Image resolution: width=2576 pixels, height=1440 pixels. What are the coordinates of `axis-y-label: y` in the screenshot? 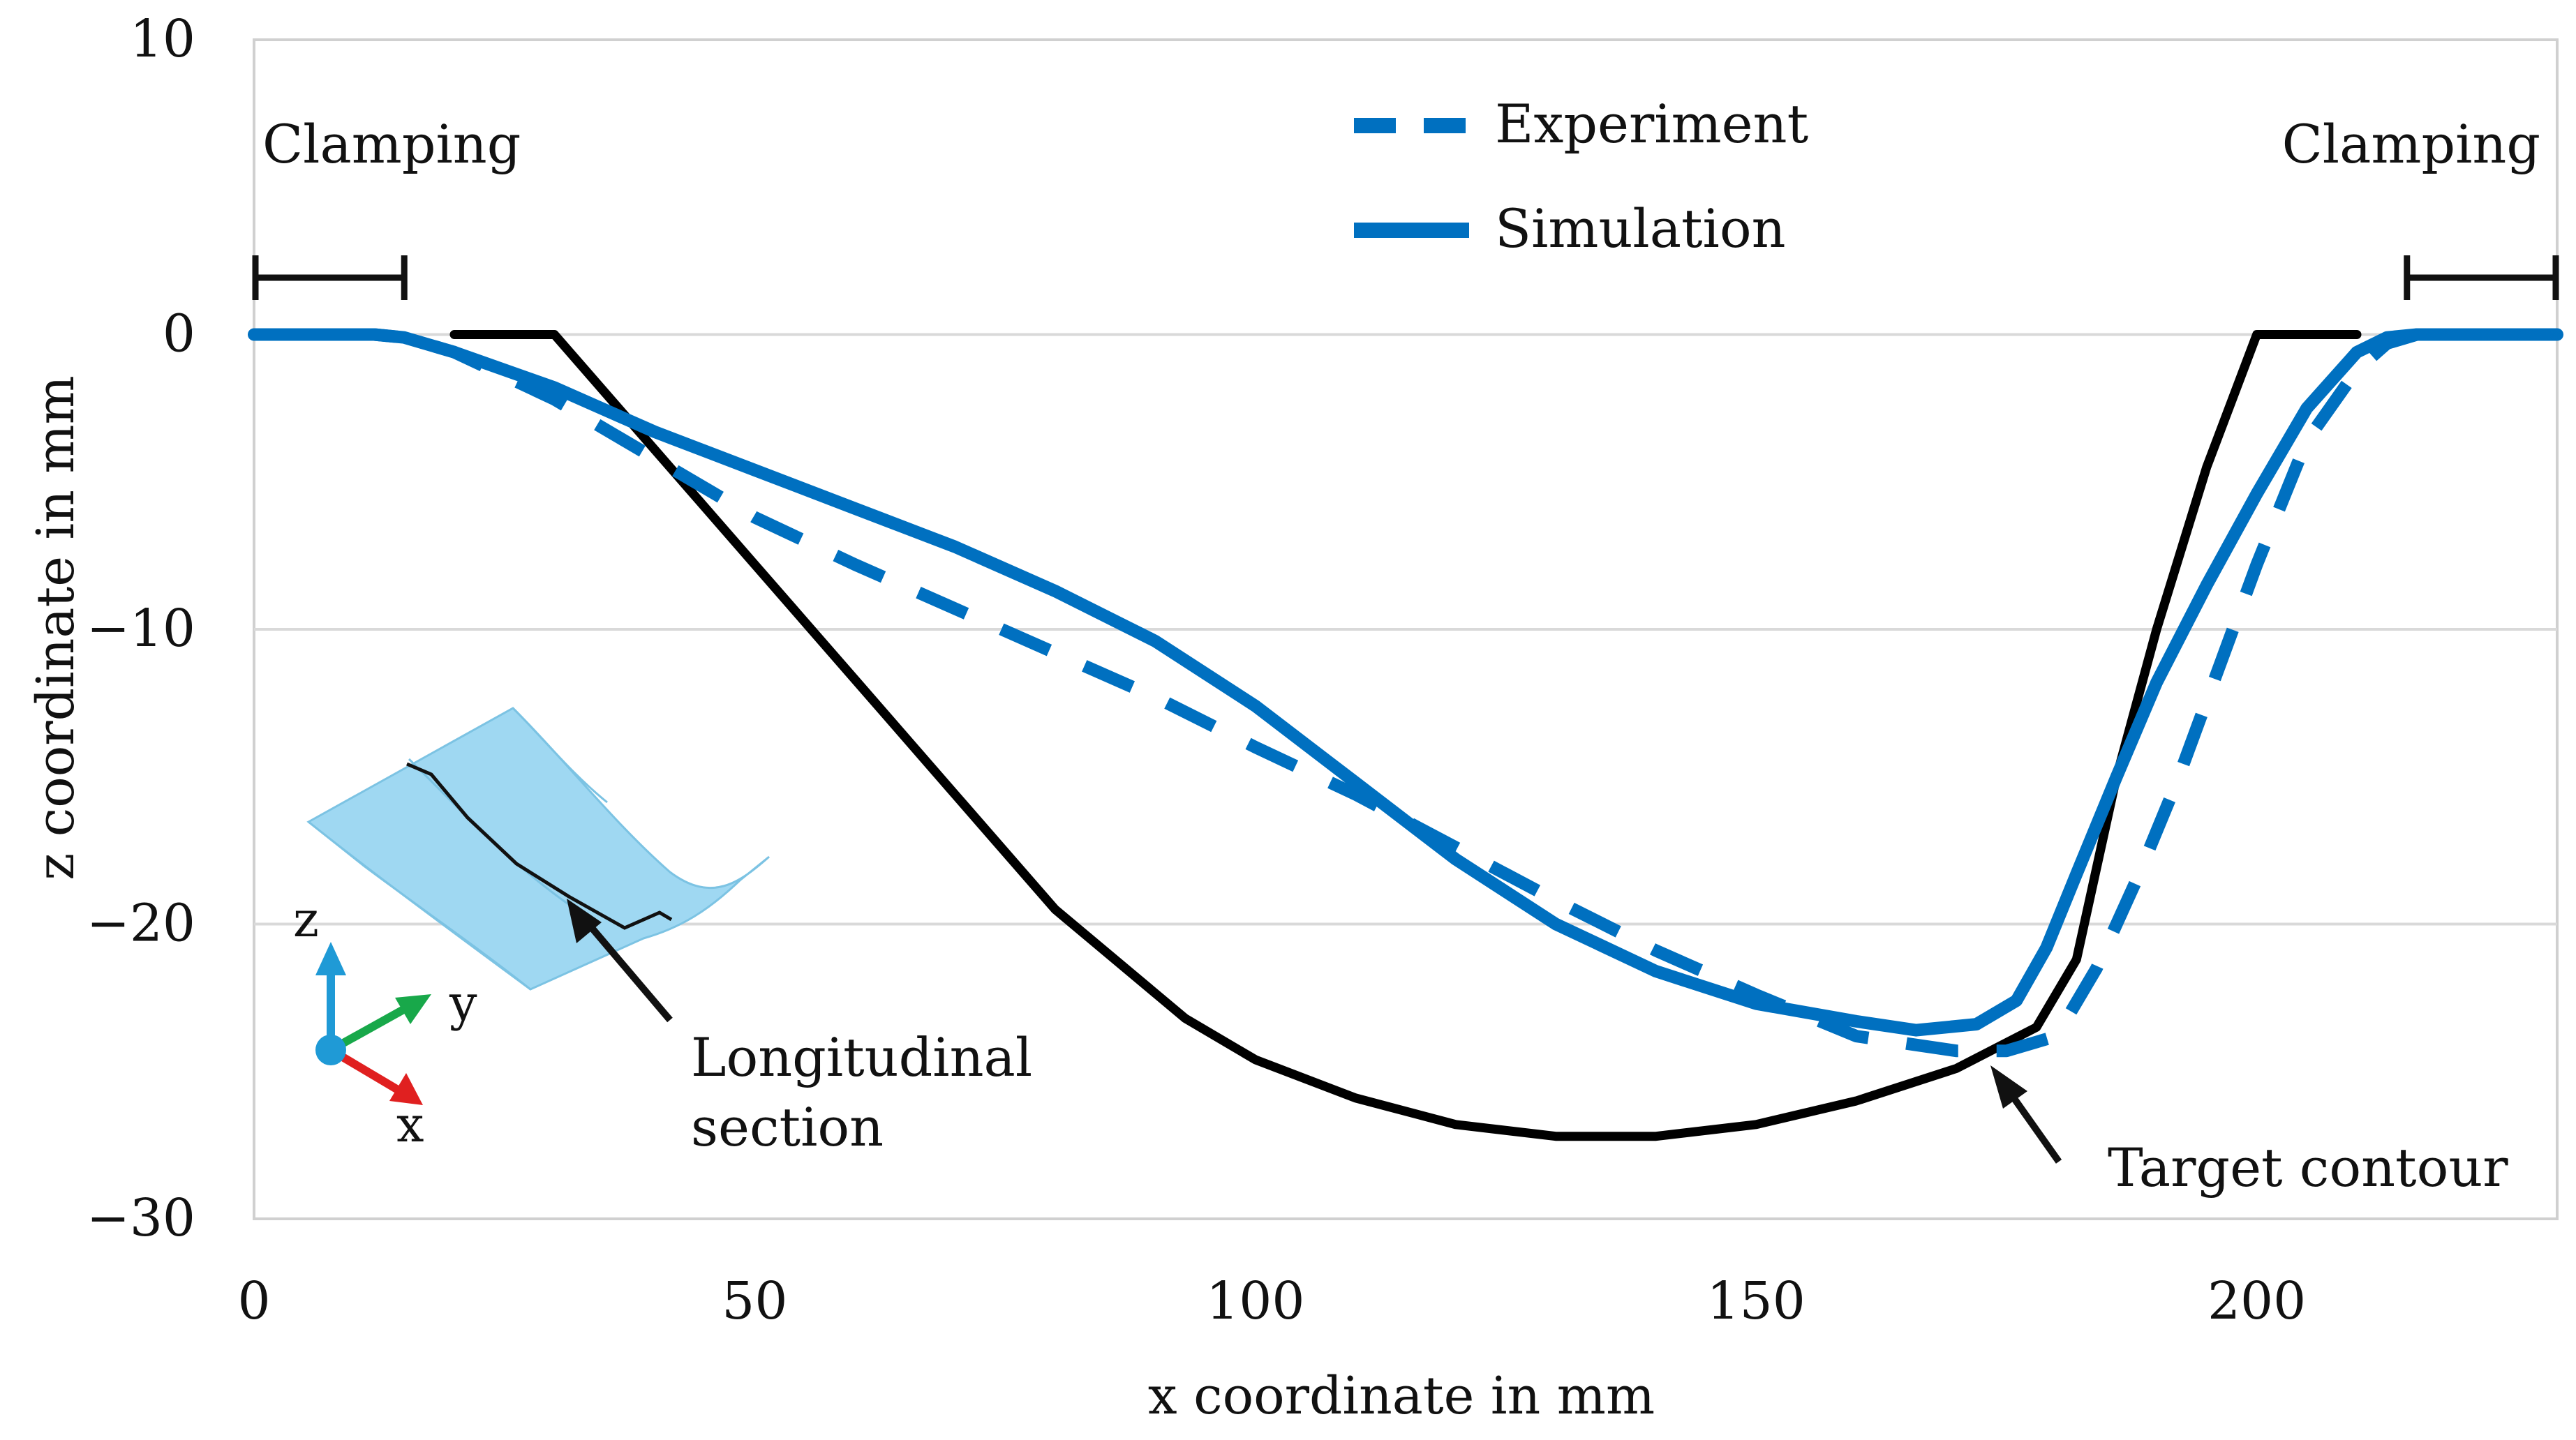 It's located at (463, 1003).